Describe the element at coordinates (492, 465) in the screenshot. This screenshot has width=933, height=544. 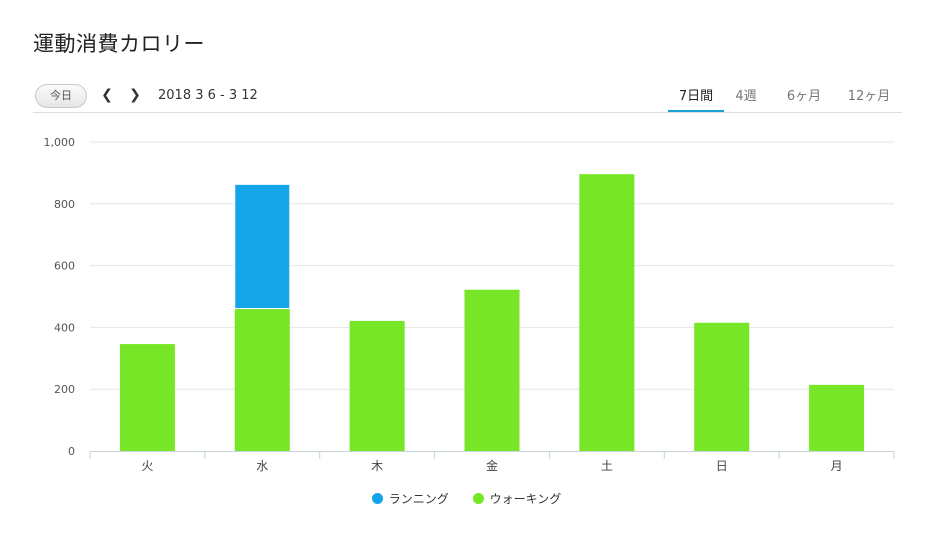
I see `x-tick-label: 金` at that location.